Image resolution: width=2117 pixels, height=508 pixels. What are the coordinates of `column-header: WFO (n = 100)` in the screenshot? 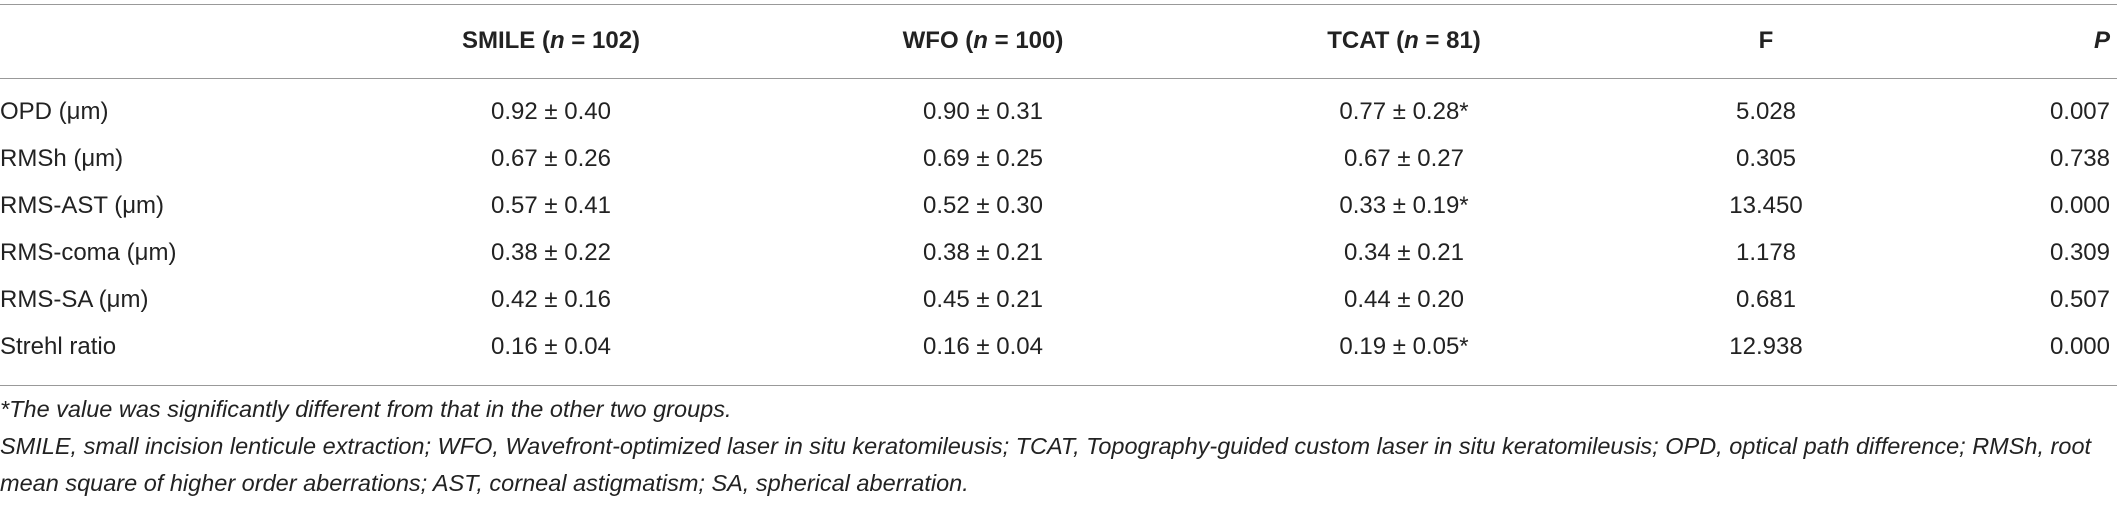 It's located at (983, 41).